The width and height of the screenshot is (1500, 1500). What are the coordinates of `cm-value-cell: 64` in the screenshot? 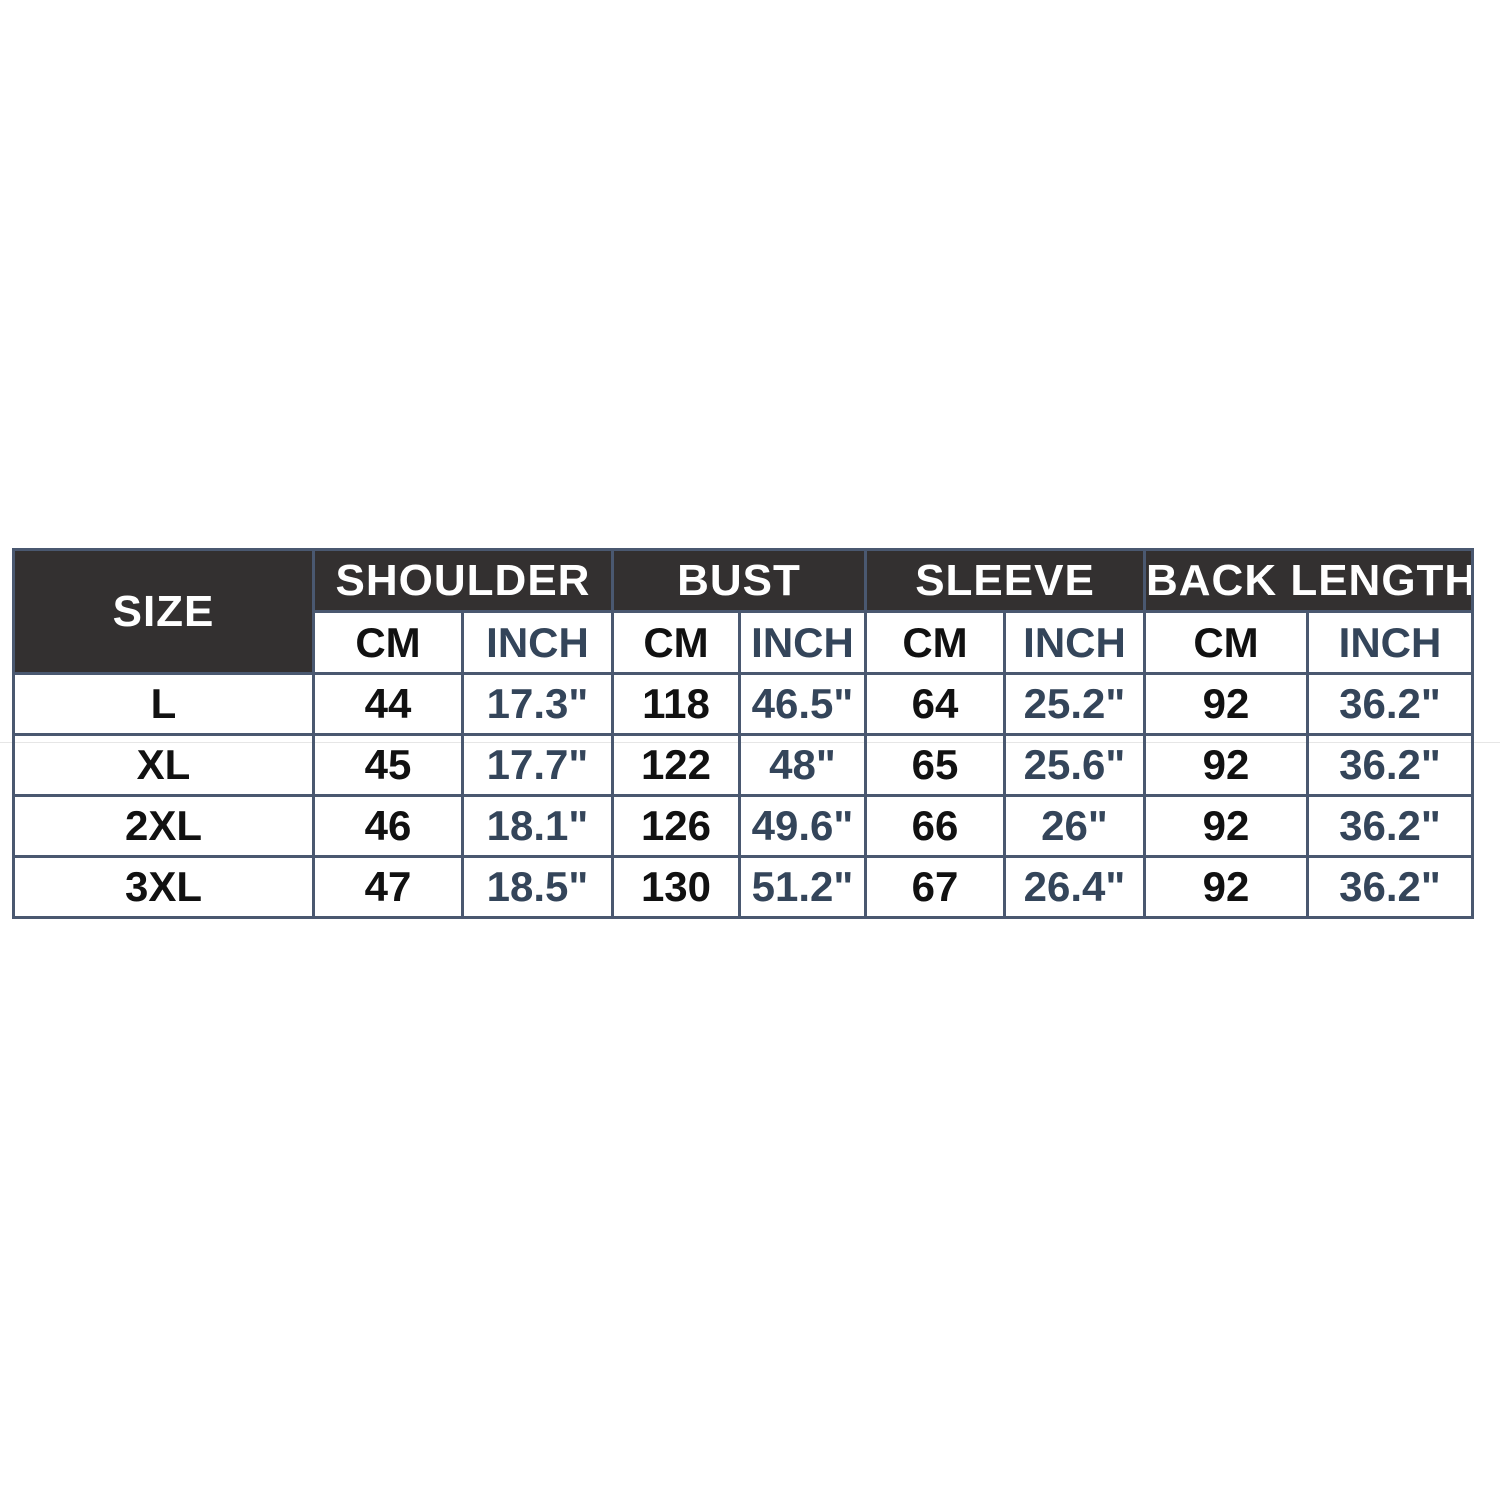 It's located at (935, 704).